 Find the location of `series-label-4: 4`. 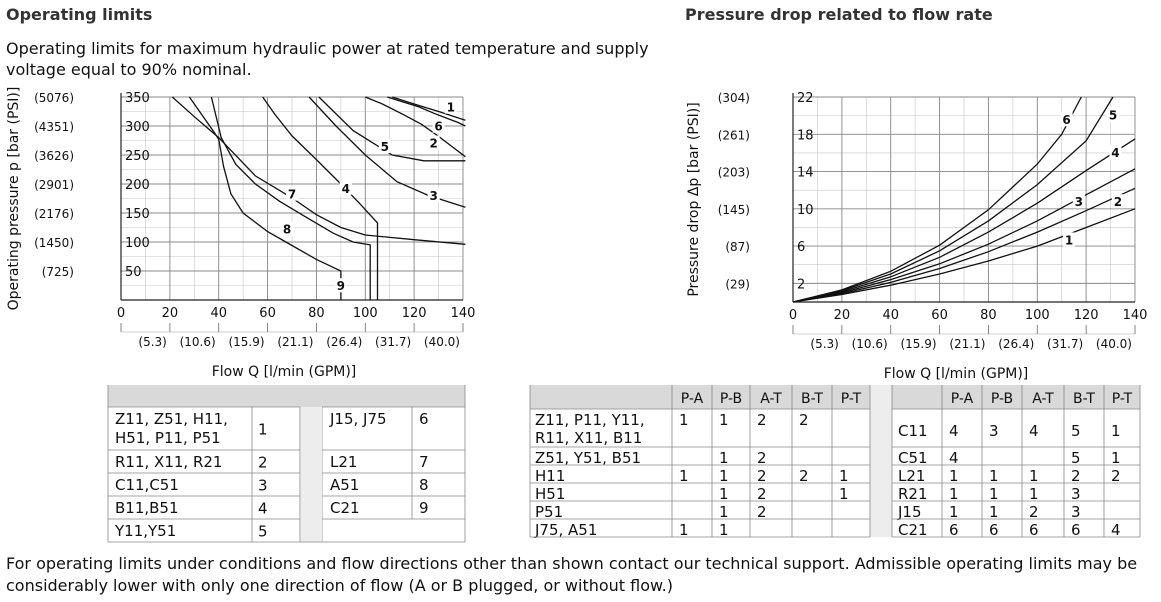

series-label-4: 4 is located at coordinates (1115, 153).